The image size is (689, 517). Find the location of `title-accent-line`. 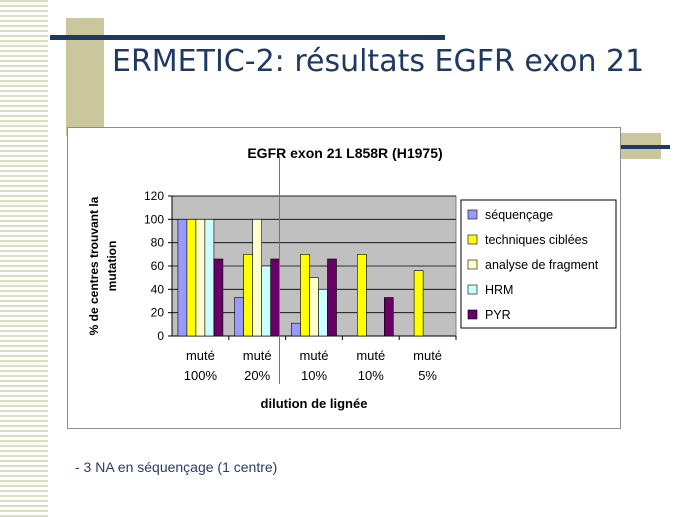

title-accent-line is located at coordinates (247, 37).